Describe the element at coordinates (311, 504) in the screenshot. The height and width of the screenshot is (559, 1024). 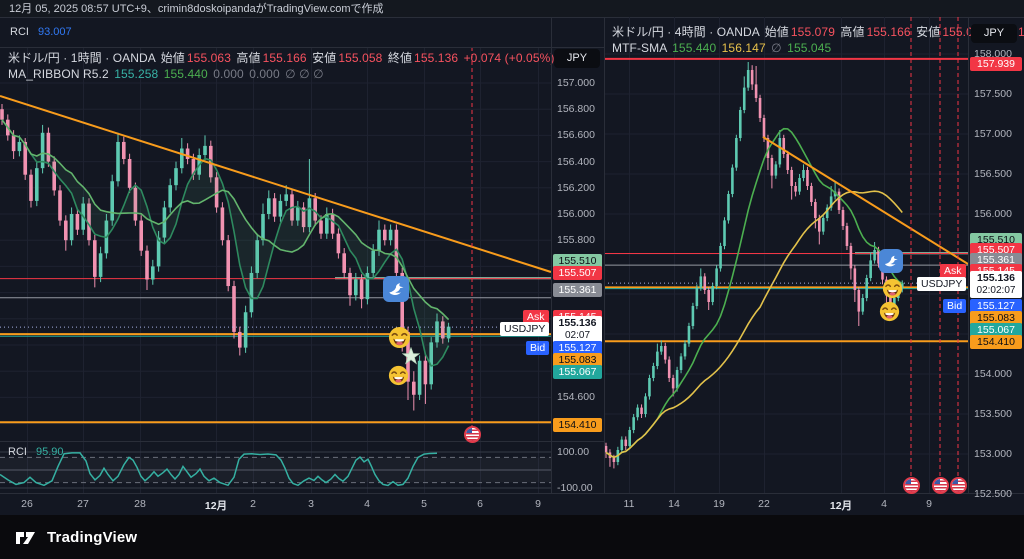
I see `time-tick-label: 3` at that location.